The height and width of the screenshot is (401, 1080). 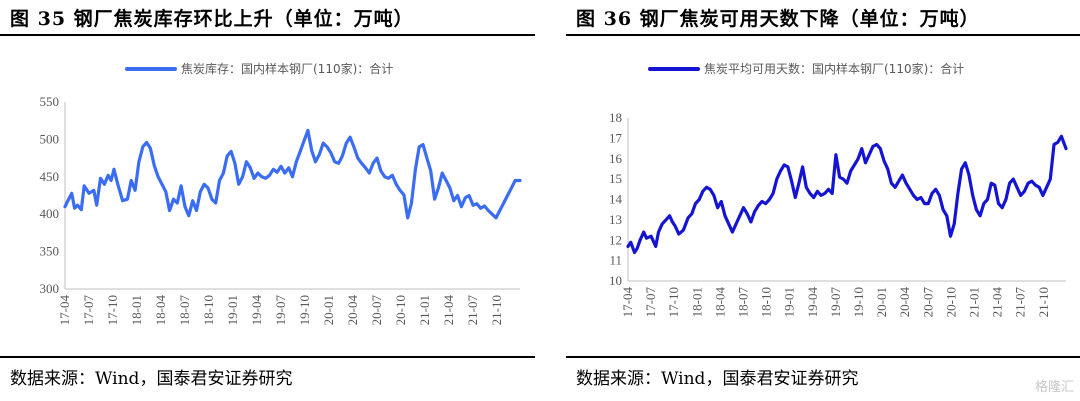 What do you see at coordinates (50, 288) in the screenshot?
I see `y-tick-label: 300` at bounding box center [50, 288].